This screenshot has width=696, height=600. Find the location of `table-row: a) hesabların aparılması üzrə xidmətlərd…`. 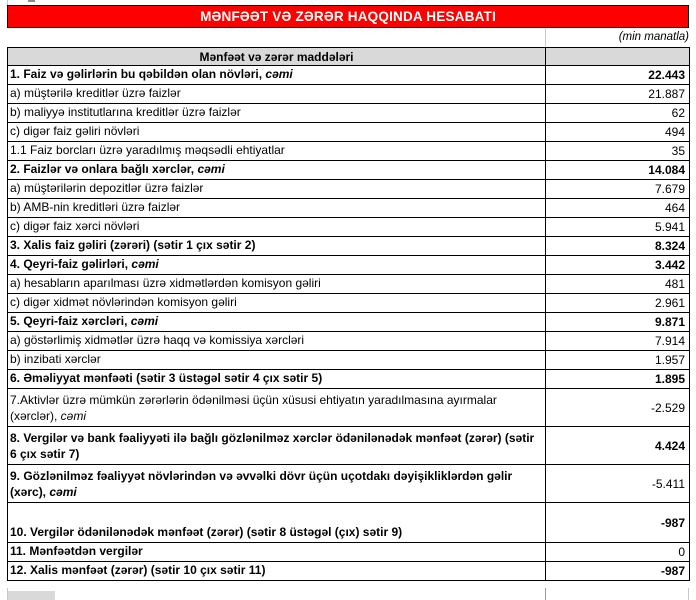

table-row: a) hesabların aparılması üzrə xidmətlərd… is located at coordinates (348, 284).